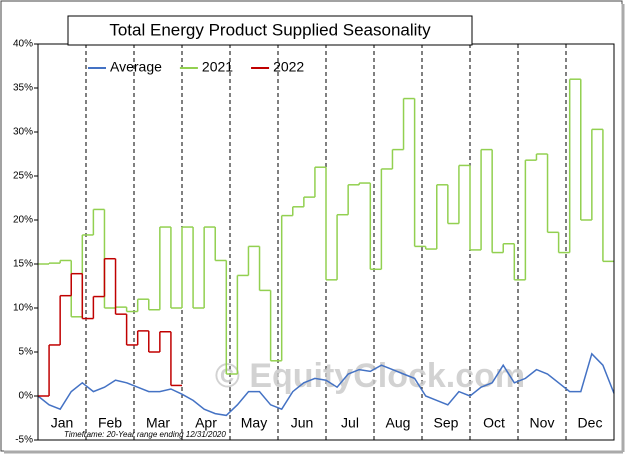 The width and height of the screenshot is (628, 462). I want to click on y-tick-label: 0%, so click(26, 396).